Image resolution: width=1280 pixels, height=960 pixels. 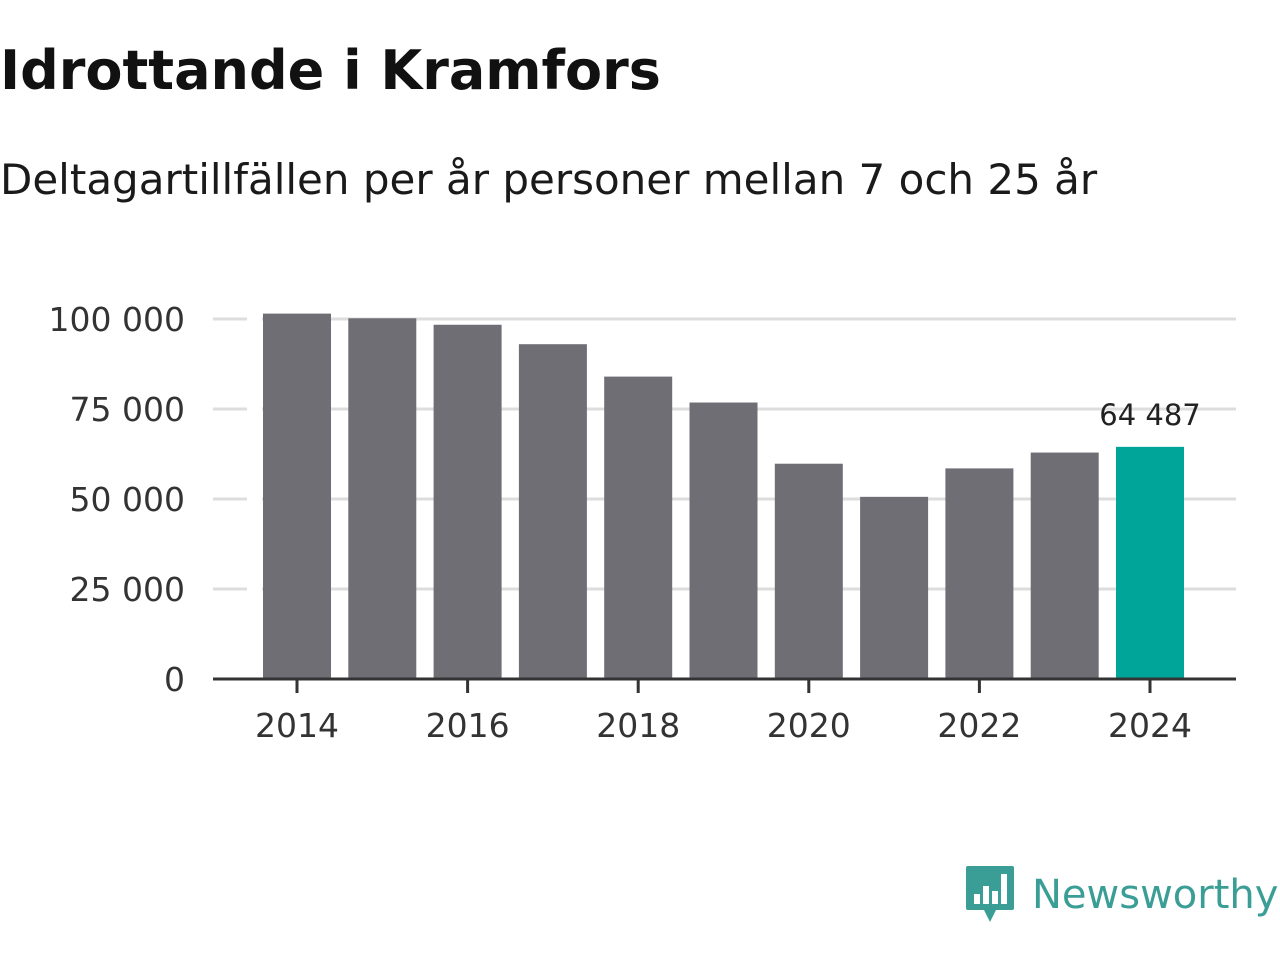 I want to click on newsworthy-brand: Newsworthy, so click(x=1121, y=895).